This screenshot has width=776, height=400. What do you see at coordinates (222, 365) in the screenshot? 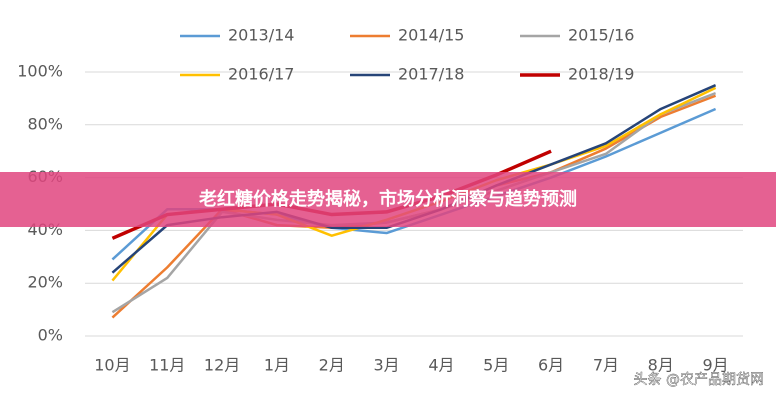
I see `x-tick-label: 12月` at bounding box center [222, 365].